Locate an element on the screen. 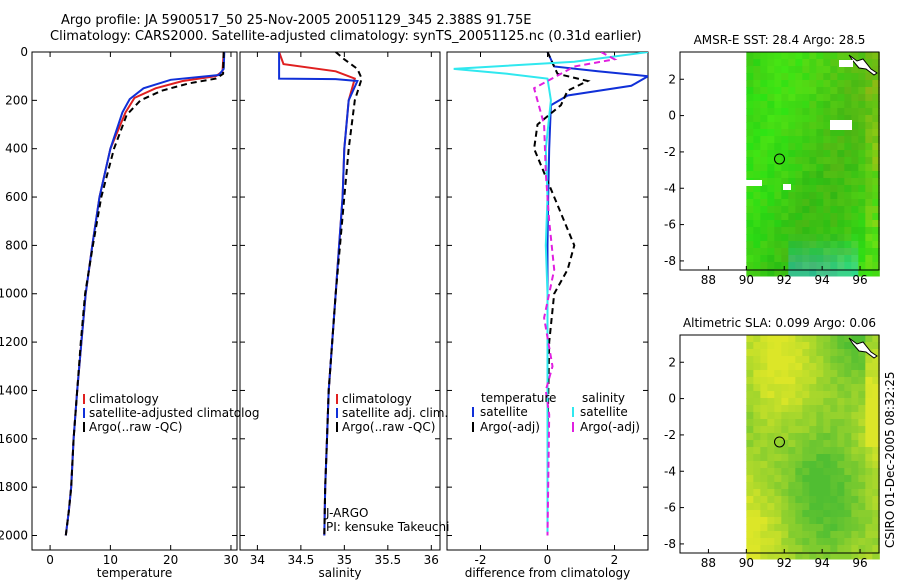 The width and height of the screenshot is (900, 580). sla_map-ytick-label: -8 is located at coordinates (670, 544).